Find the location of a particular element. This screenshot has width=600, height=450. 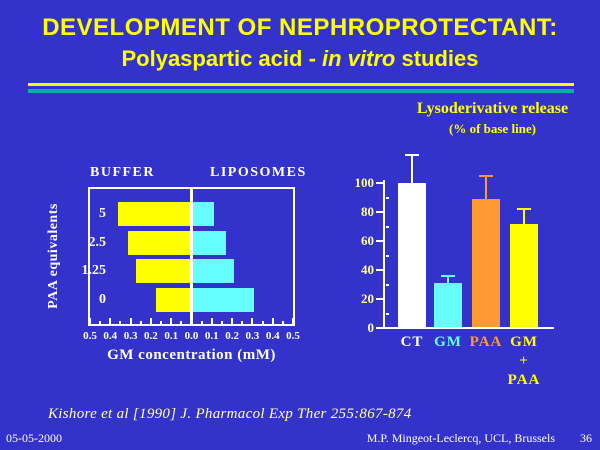

footer-date: 05-05-2000 is located at coordinates (34, 438).